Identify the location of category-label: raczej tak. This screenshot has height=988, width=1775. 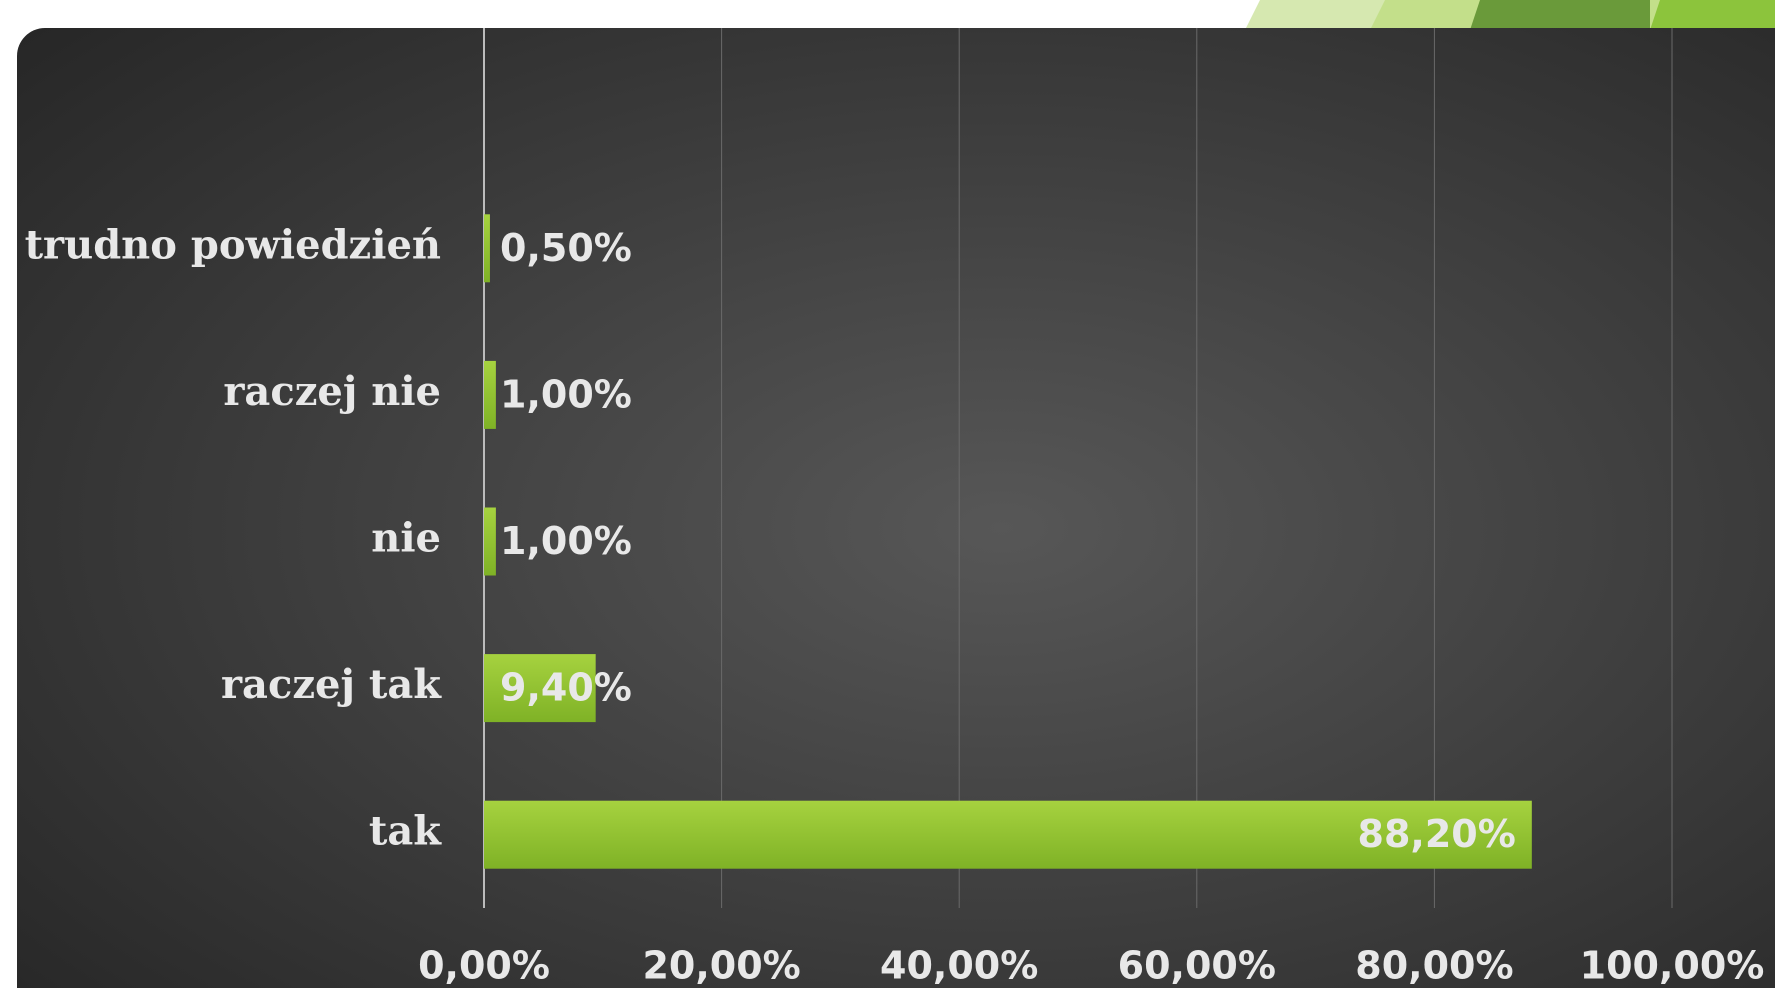
(331, 684).